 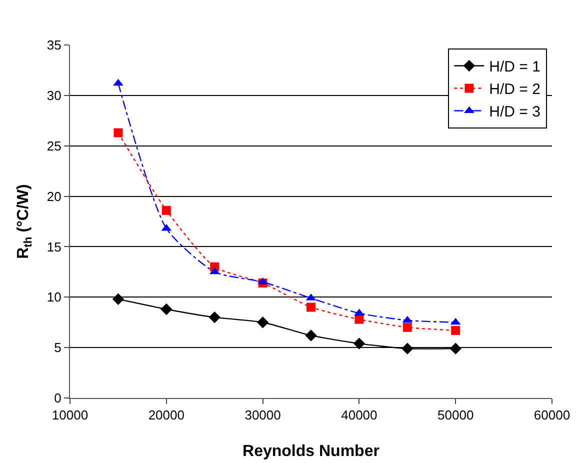 What do you see at coordinates (54, 95) in the screenshot?
I see `y-tick-label: 30` at bounding box center [54, 95].